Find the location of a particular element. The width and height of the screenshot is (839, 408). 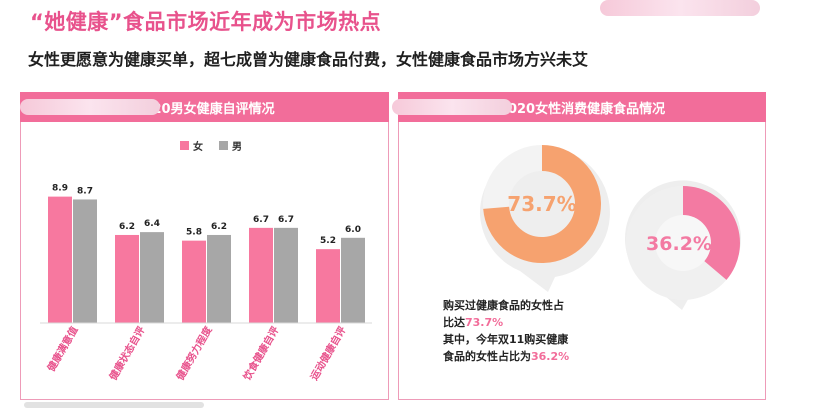

legend-female-swatch is located at coordinates (184, 145).